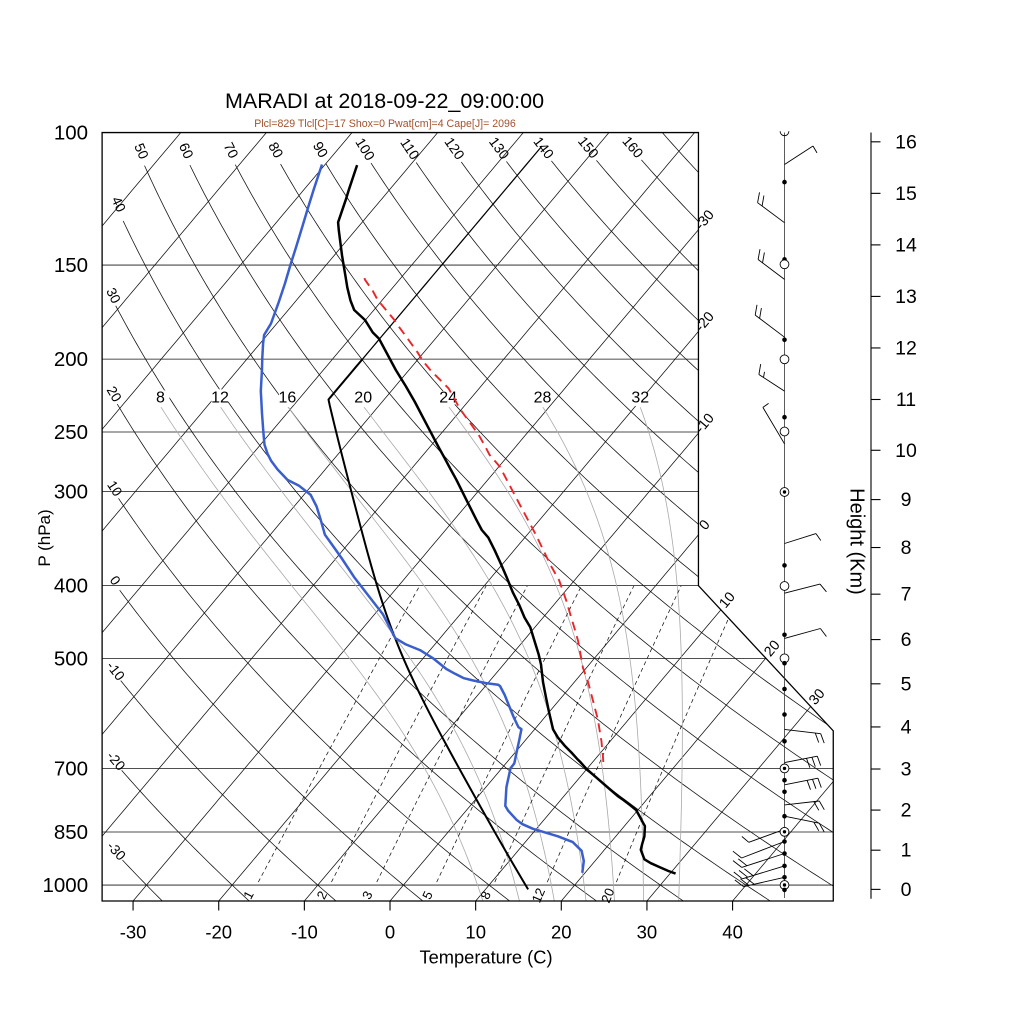 This screenshot has width=1024, height=1029. Describe the element at coordinates (906, 851) in the screenshot. I see `svg-text: 1` at that location.